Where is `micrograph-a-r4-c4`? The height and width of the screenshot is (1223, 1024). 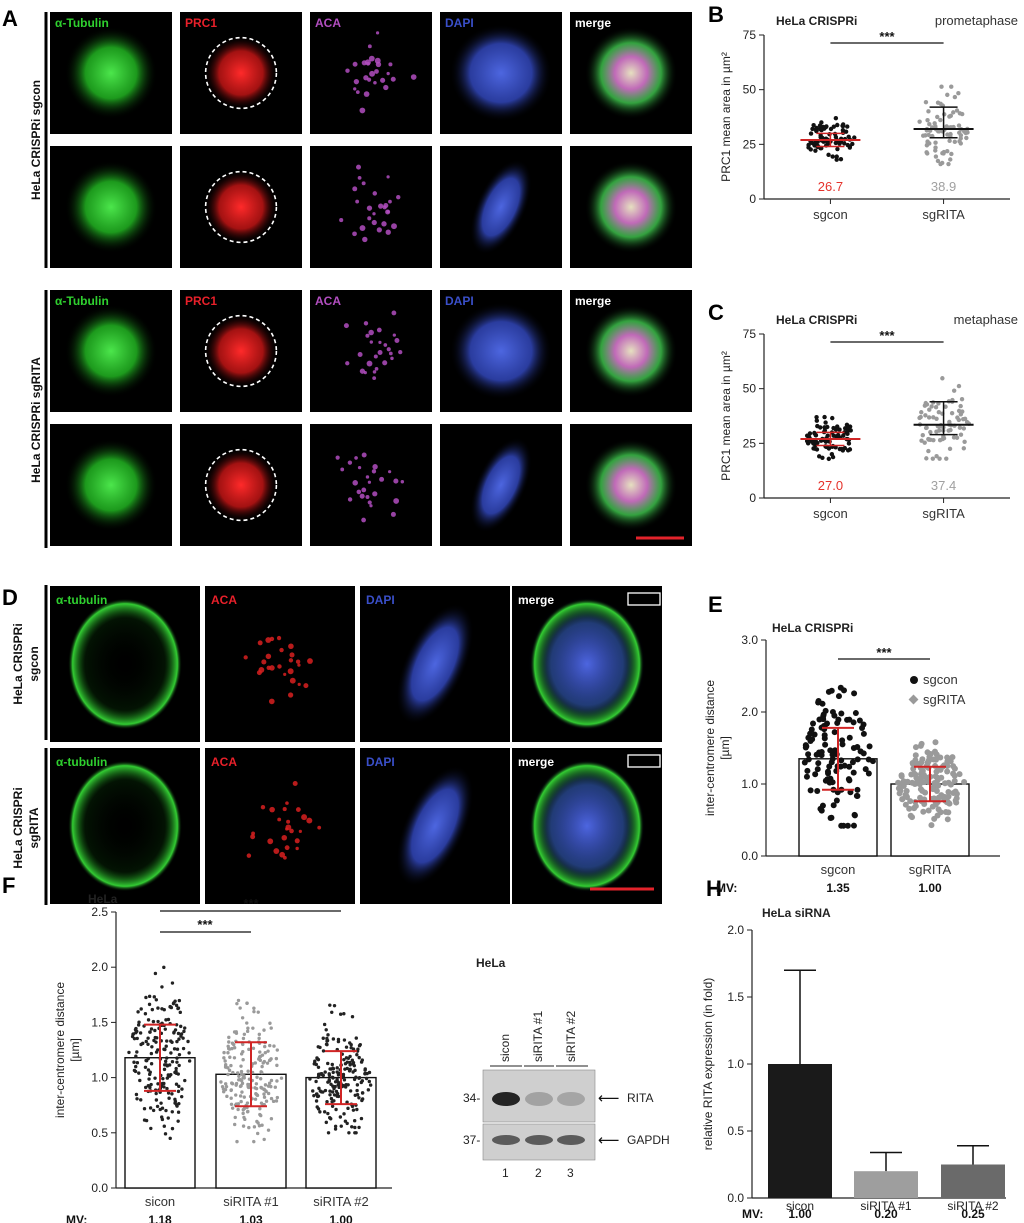 micrograph-a-r4-c4 is located at coordinates (501, 485).